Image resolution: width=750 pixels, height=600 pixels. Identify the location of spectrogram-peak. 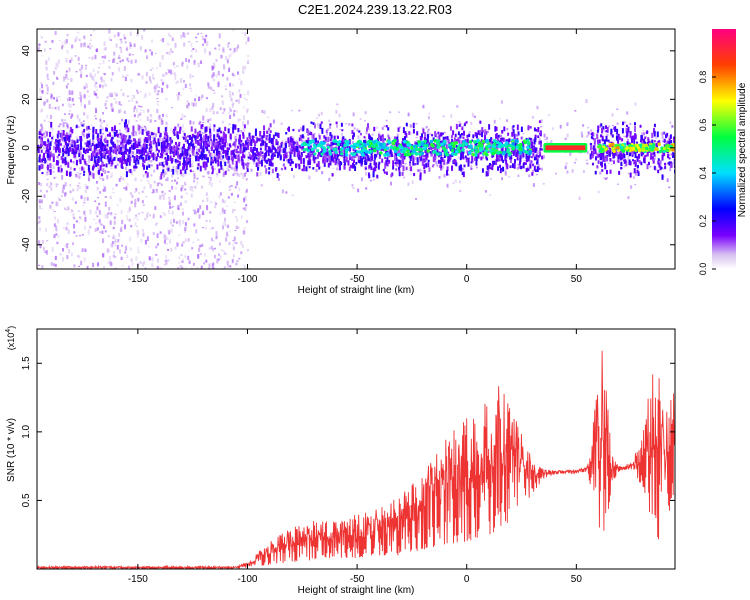
(494, 141).